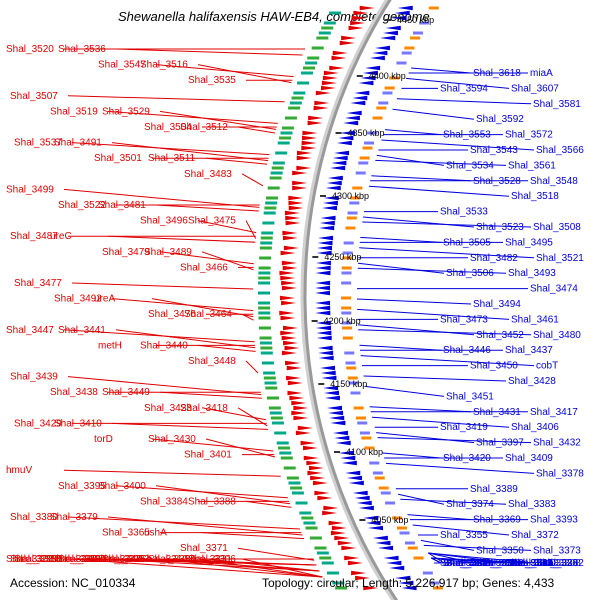 Image resolution: width=600 pixels, height=600 pixels. What do you see at coordinates (532, 381) in the screenshot?
I see `right-gene-label: Shal_3428` at bounding box center [532, 381].